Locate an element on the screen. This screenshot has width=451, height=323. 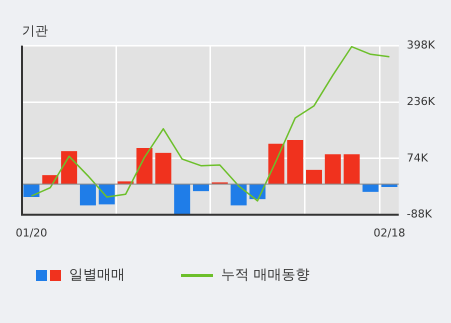
chart-title: 기관 is located at coordinates (35, 32).